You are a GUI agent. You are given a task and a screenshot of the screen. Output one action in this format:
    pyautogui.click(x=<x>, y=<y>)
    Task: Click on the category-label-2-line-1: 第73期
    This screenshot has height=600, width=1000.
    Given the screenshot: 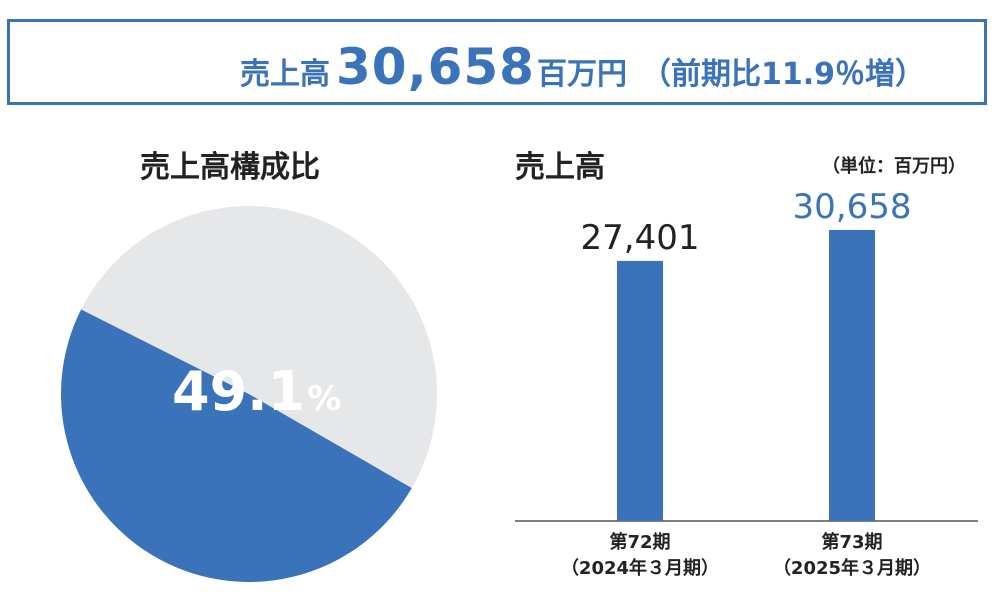 What is the action you would take?
    pyautogui.click(x=851, y=542)
    